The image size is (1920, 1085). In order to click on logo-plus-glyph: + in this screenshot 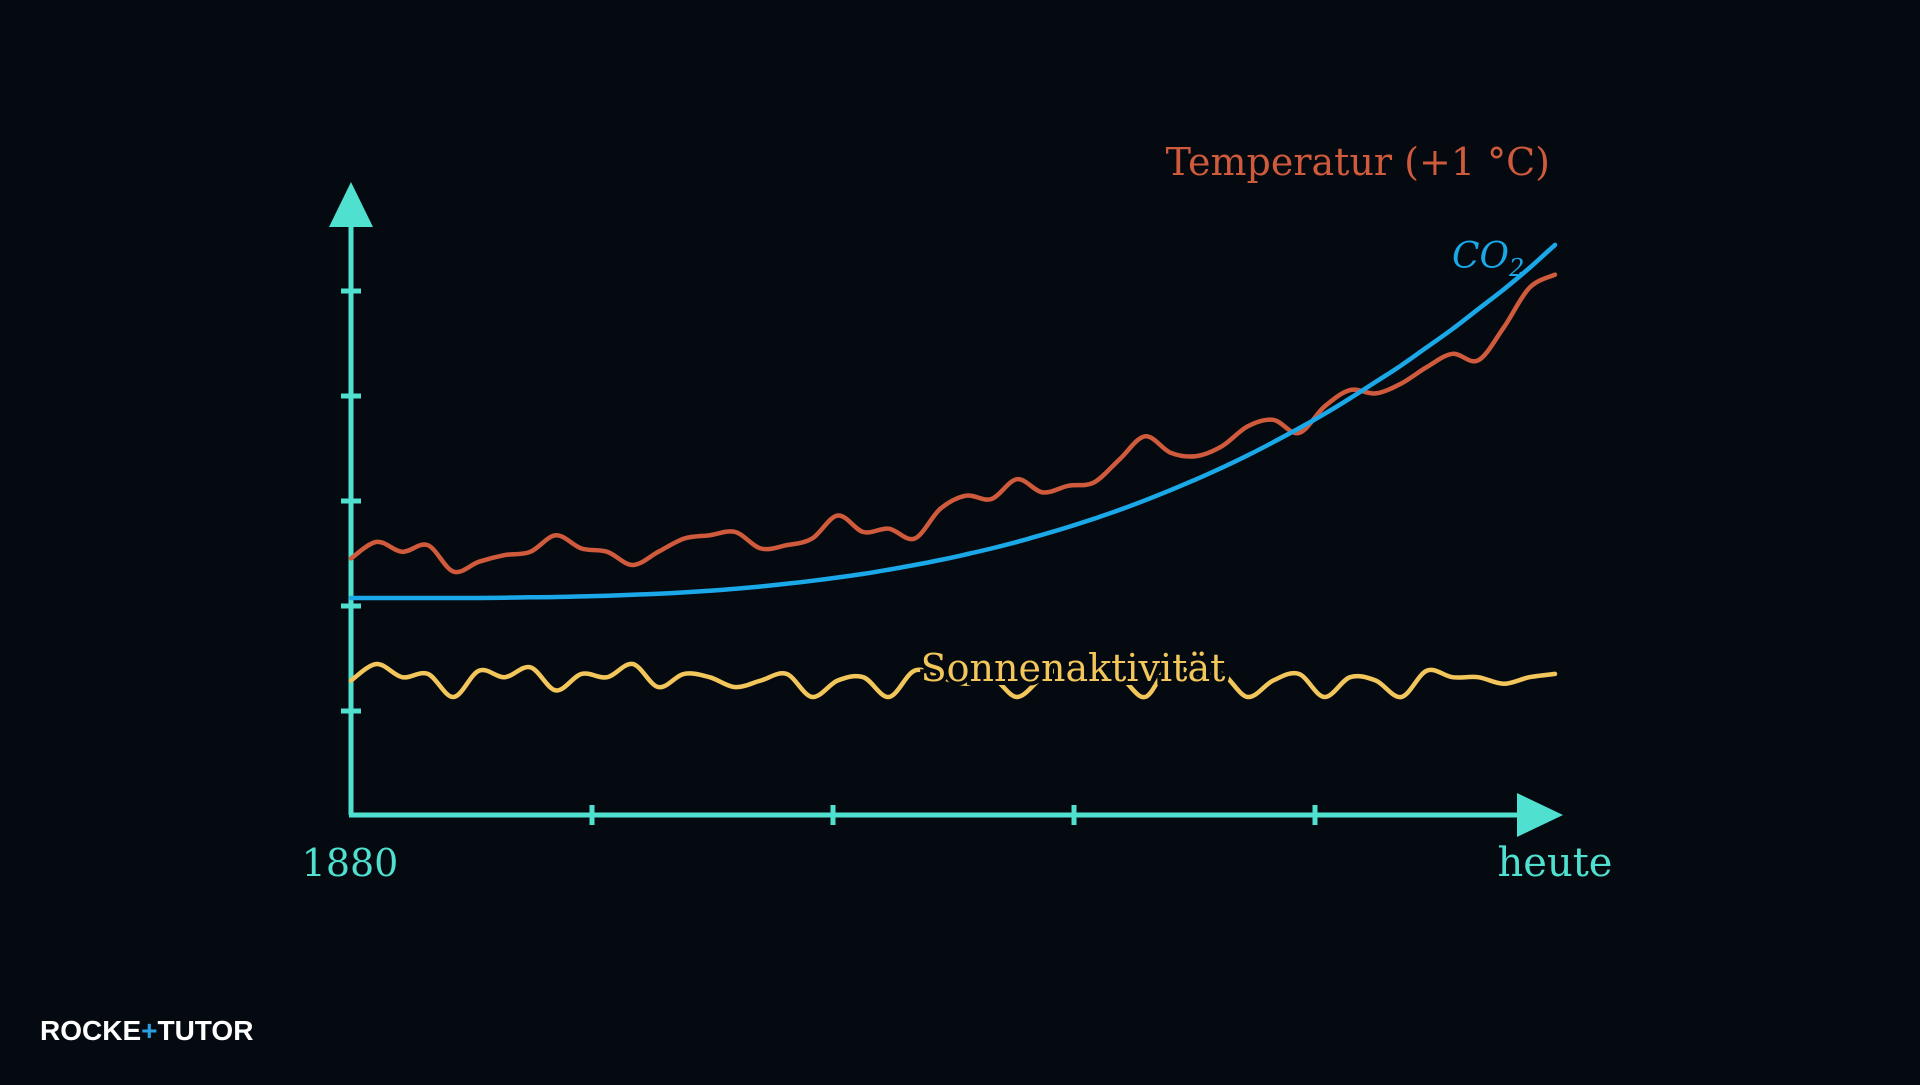, I will do `click(149, 1030)`.